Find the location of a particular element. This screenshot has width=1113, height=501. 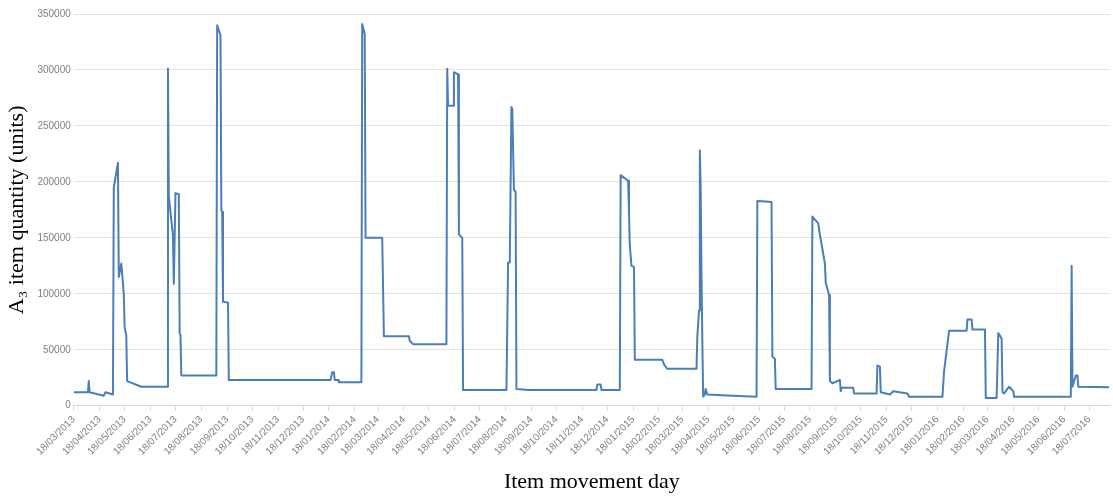

y-tick-label: 0 is located at coordinates (68, 405).